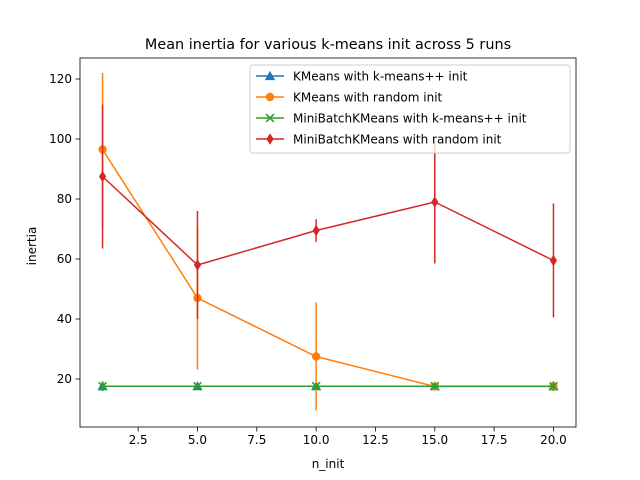  I want to click on legend-label: MiniBatchKMeans with random init, so click(397, 140).